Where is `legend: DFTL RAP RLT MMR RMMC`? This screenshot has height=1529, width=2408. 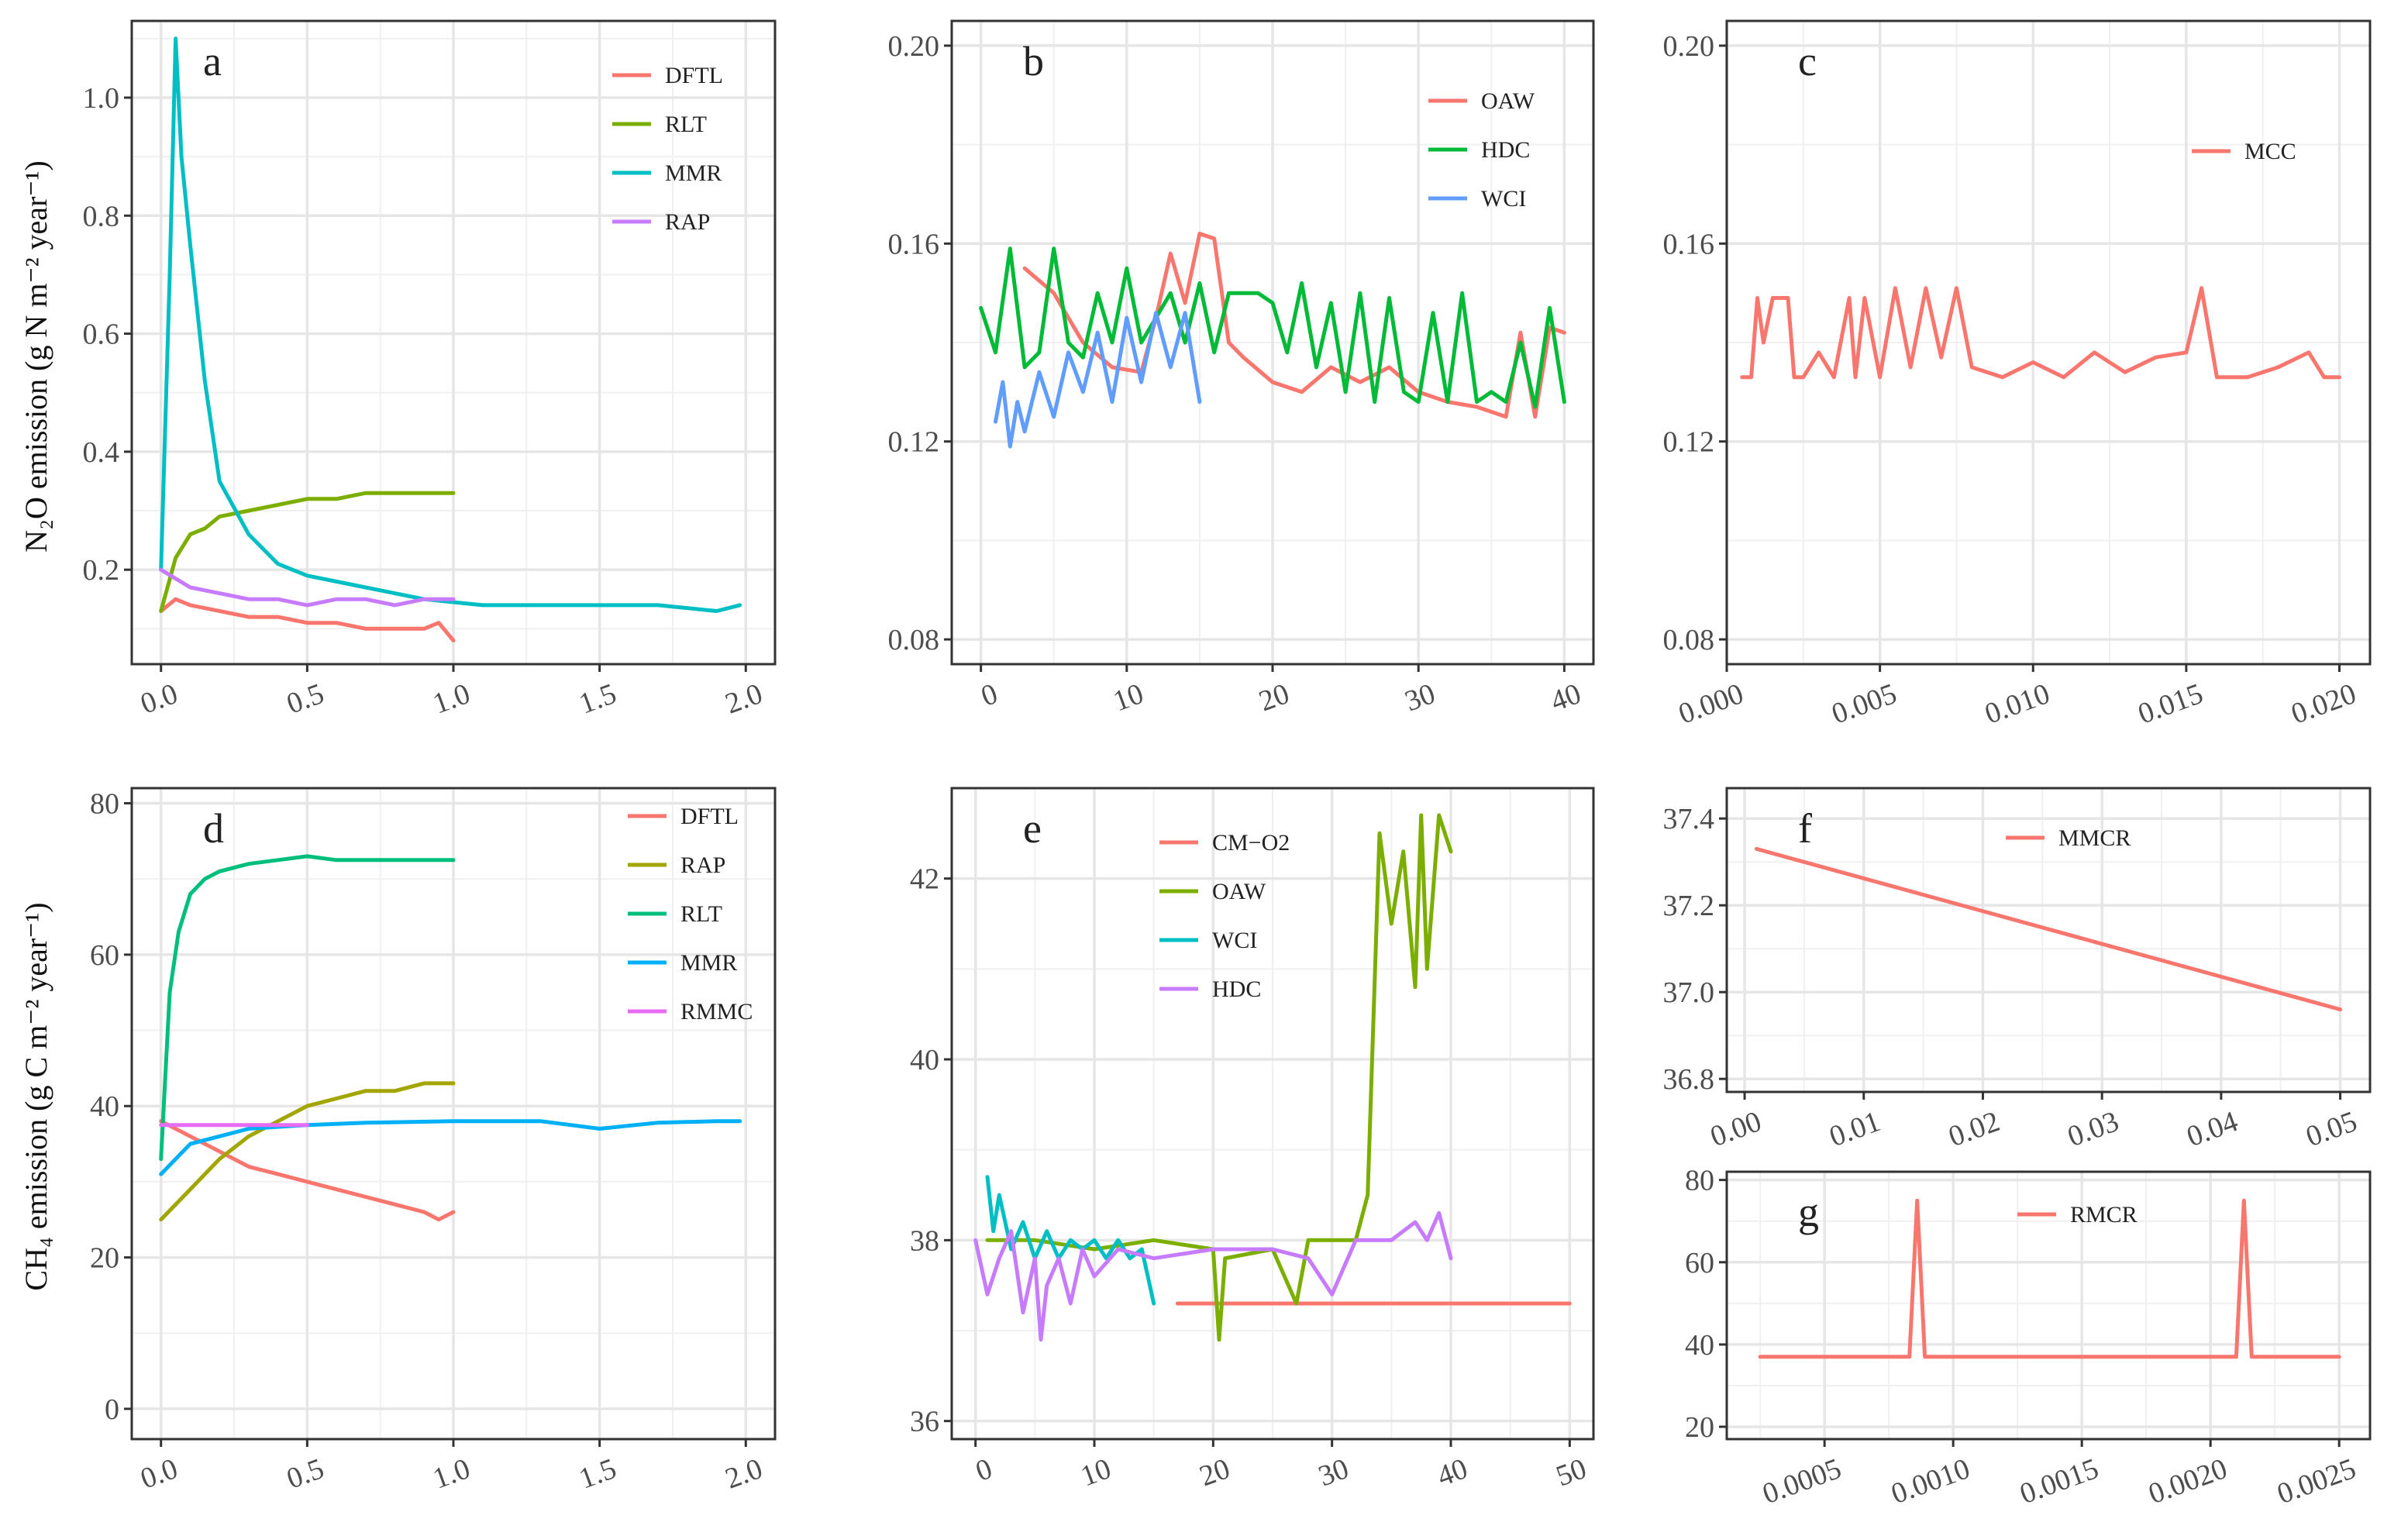
legend: DFTL RAP RLT MMR RMMC is located at coordinates (690, 914).